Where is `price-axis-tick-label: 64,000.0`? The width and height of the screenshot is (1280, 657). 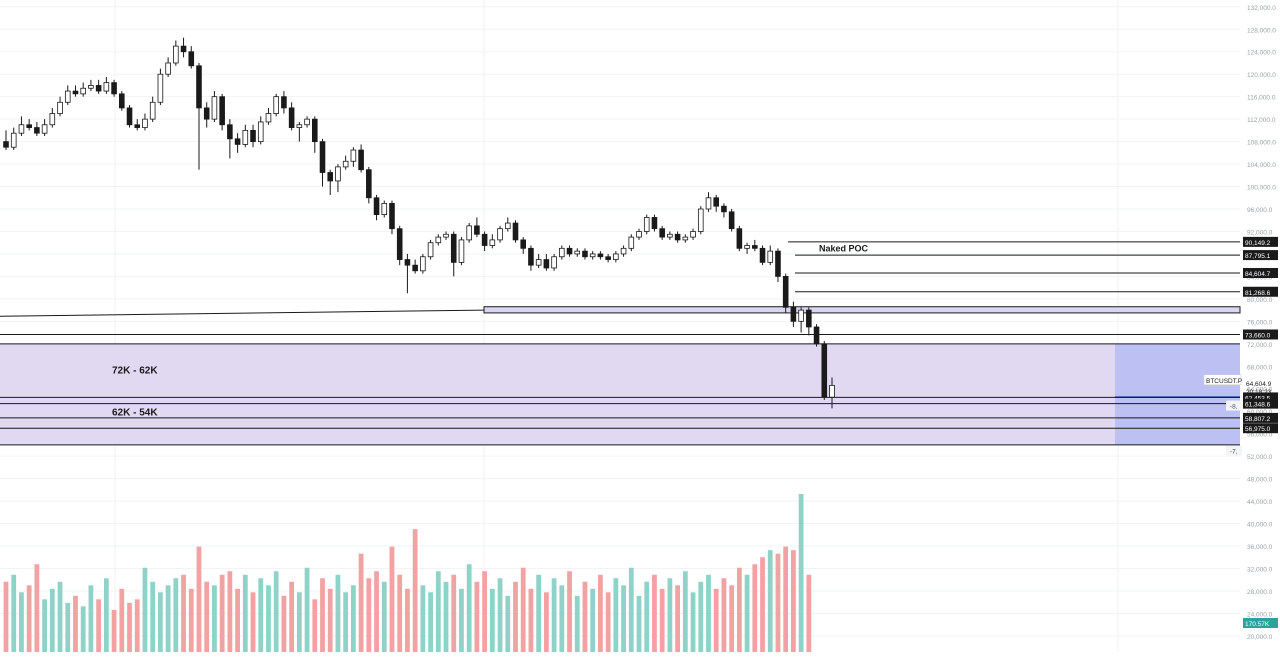 price-axis-tick-label: 64,000.0 is located at coordinates (1260, 390).